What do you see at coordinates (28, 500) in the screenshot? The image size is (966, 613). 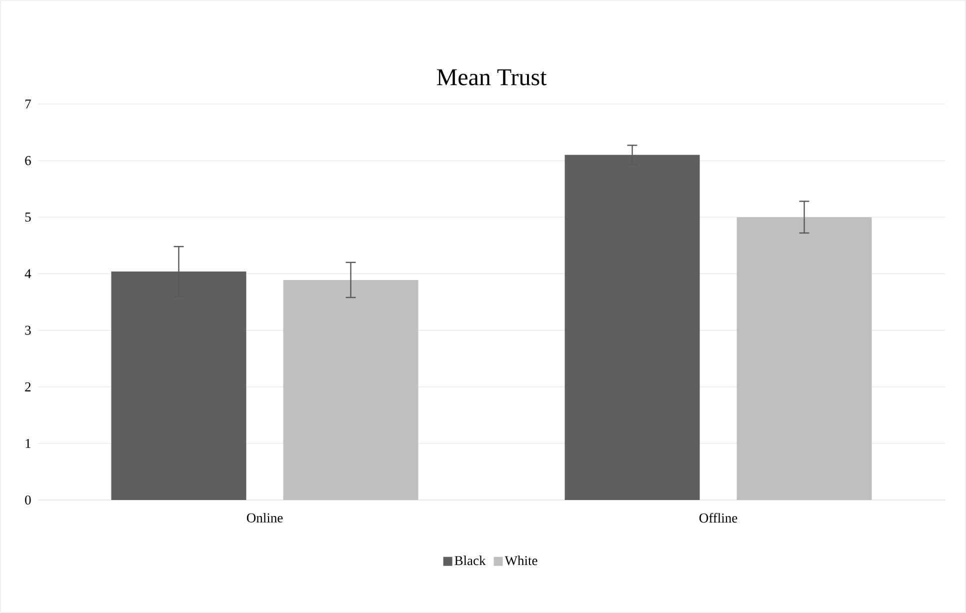 I see `y-tick-label: 0` at bounding box center [28, 500].